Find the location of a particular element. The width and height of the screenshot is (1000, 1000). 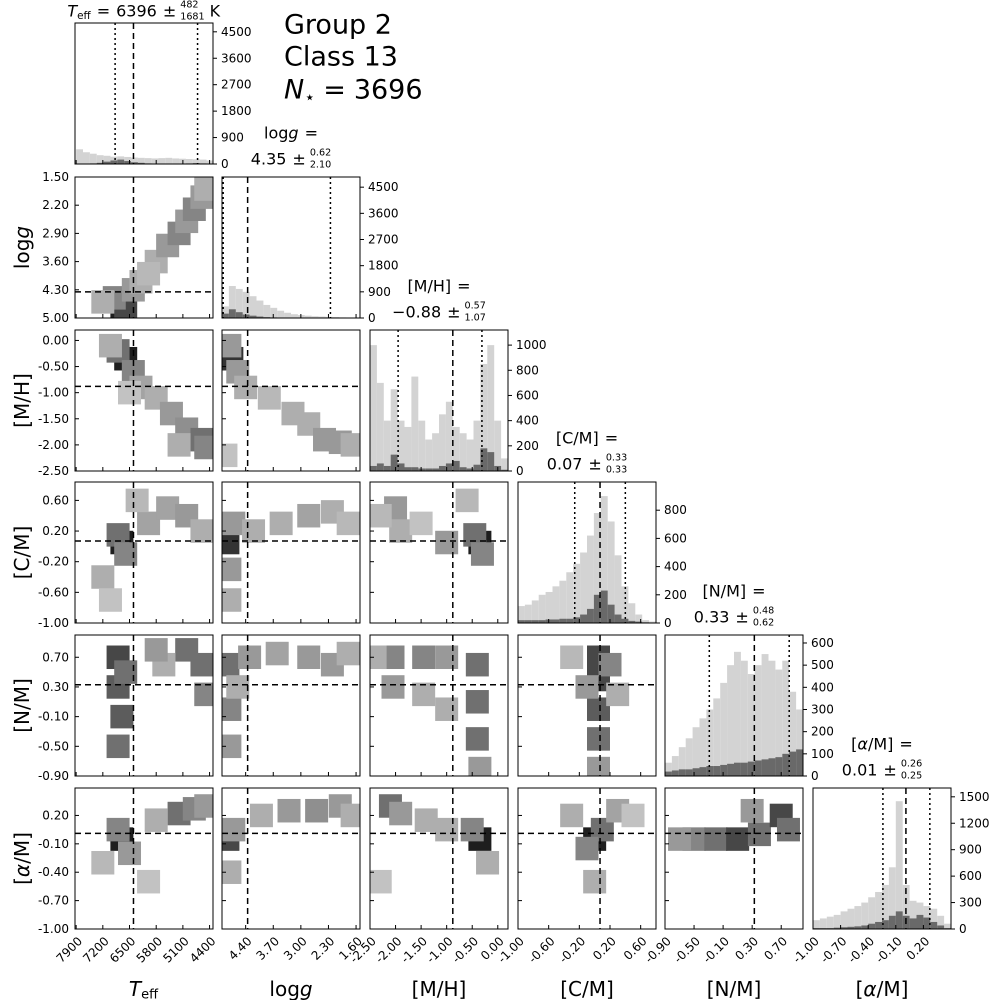

y-tick-label: 2.20 is located at coordinates (55, 205).